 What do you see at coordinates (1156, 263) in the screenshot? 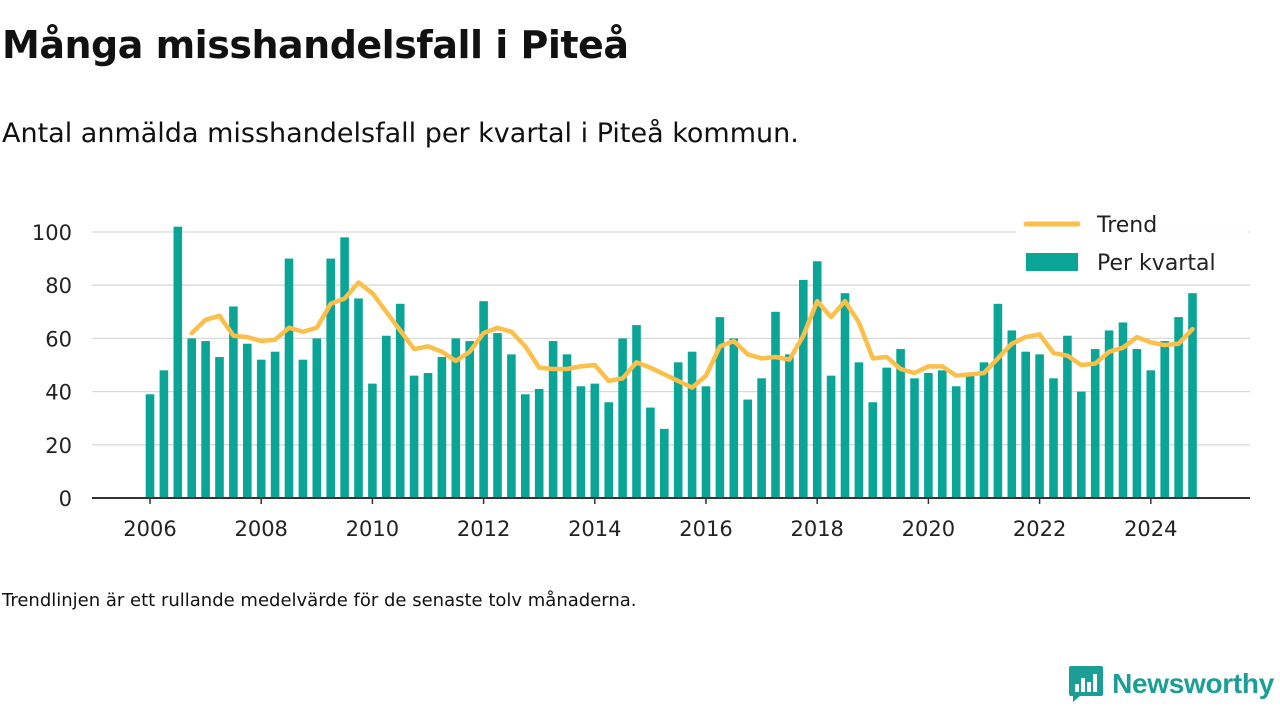
I see `legend-label: Per kvartal` at bounding box center [1156, 263].